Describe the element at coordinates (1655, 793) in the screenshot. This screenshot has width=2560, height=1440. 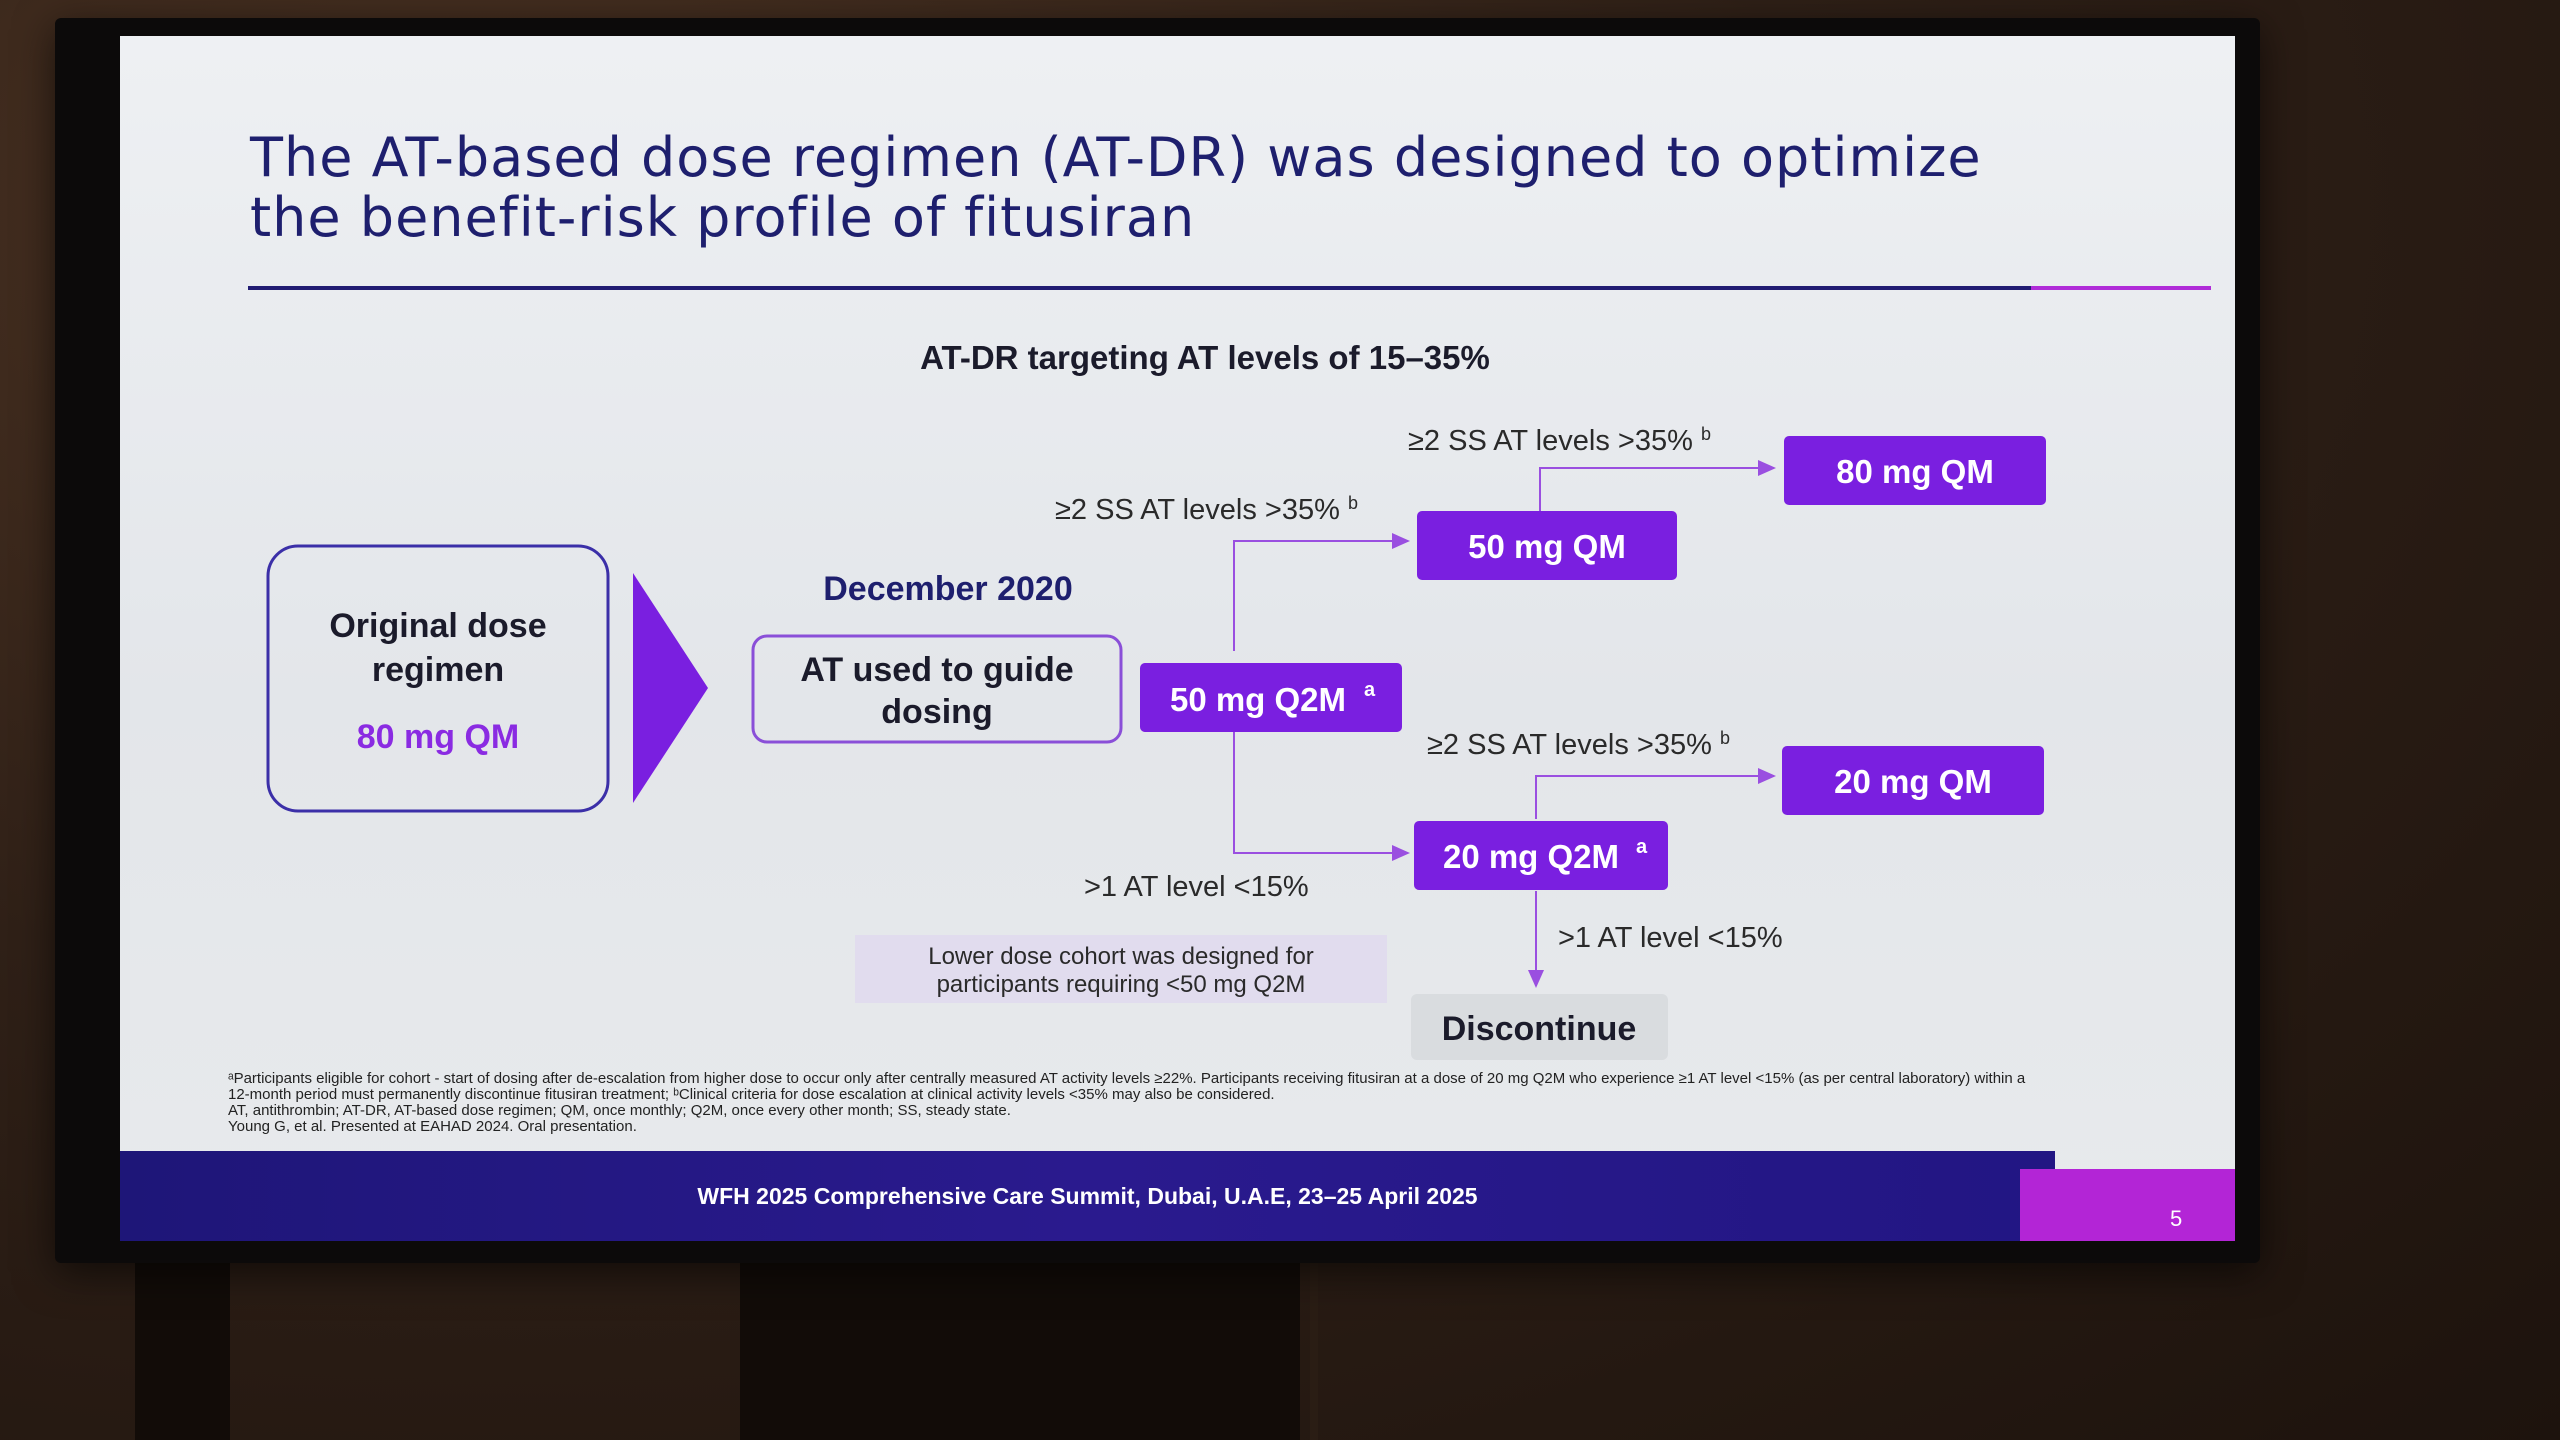
I see `connector-to-20qm` at that location.